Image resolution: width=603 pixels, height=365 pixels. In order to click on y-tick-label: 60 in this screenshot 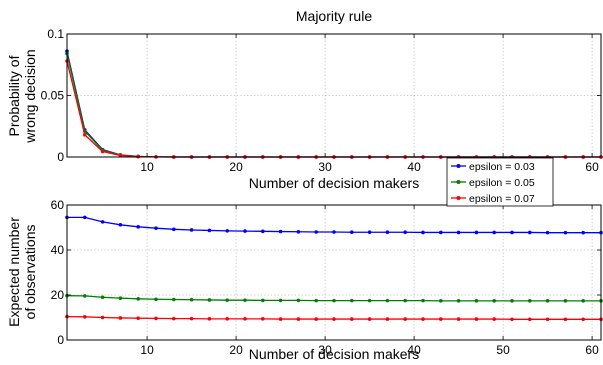, I will do `click(58, 205)`.